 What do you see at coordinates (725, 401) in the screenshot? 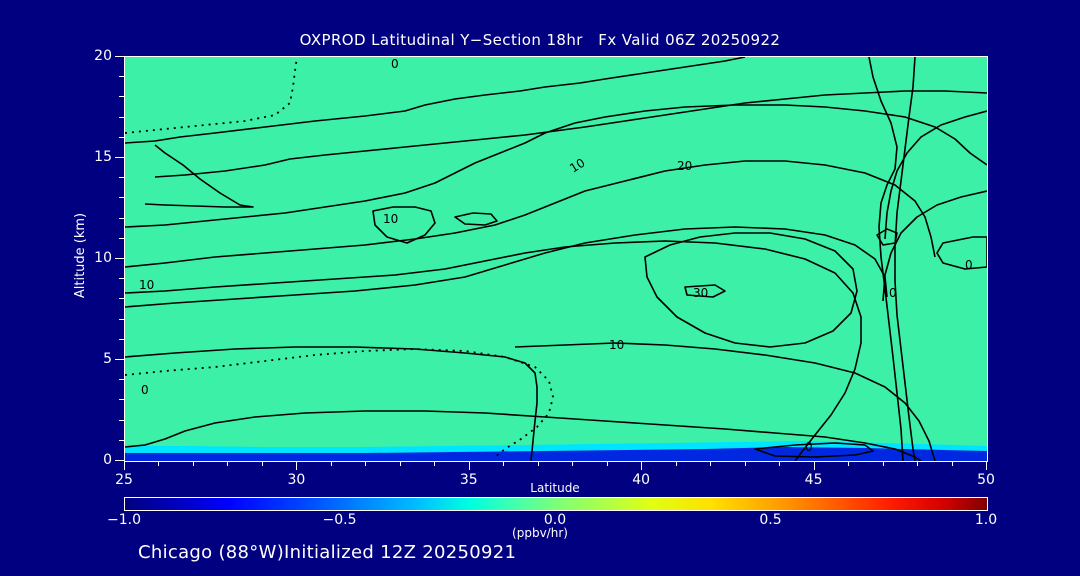
I see `contour-10-lowerright` at bounding box center [725, 401].